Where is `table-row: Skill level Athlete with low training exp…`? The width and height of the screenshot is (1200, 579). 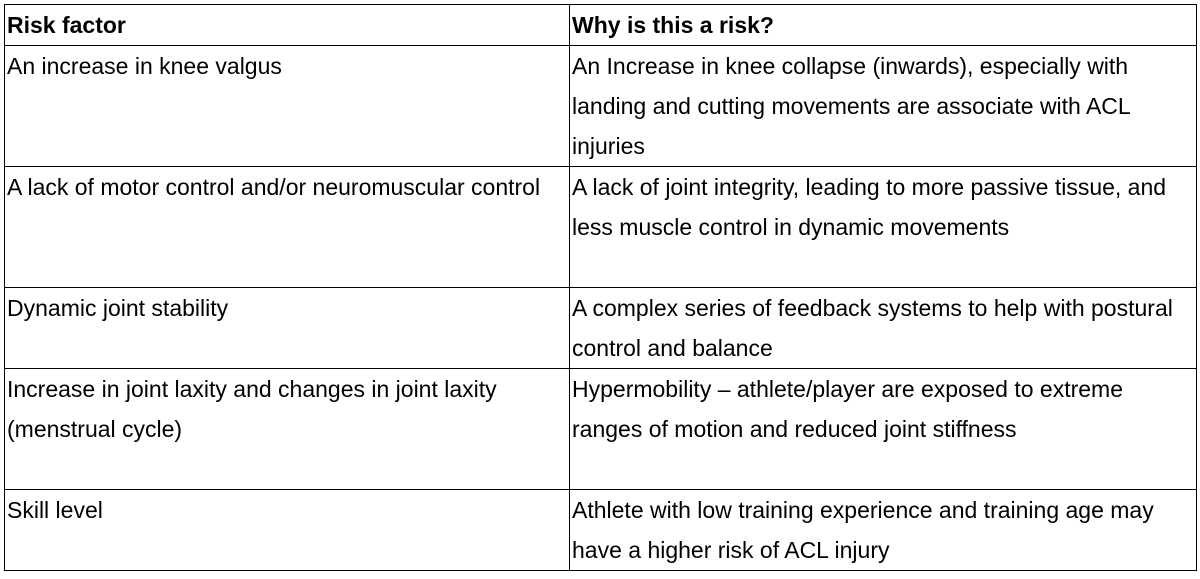 table-row: Skill level Athlete with low training exp… is located at coordinates (600, 530).